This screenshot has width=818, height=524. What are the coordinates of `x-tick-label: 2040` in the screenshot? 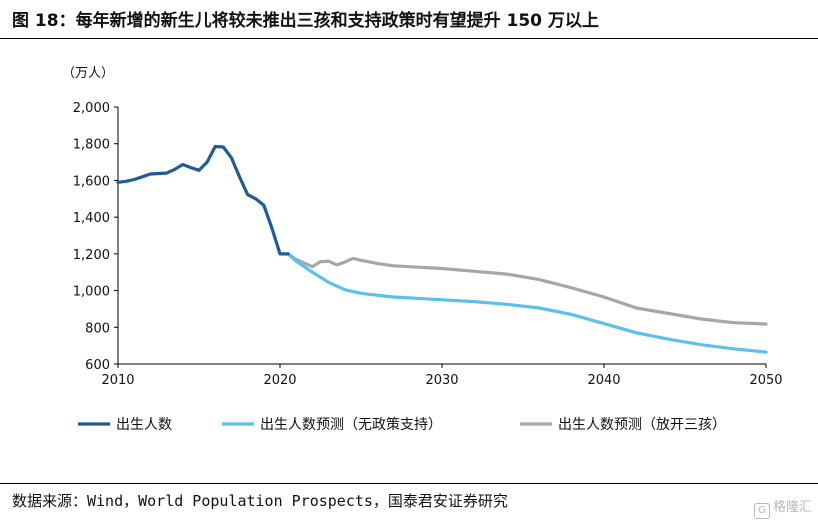 It's located at (603, 380).